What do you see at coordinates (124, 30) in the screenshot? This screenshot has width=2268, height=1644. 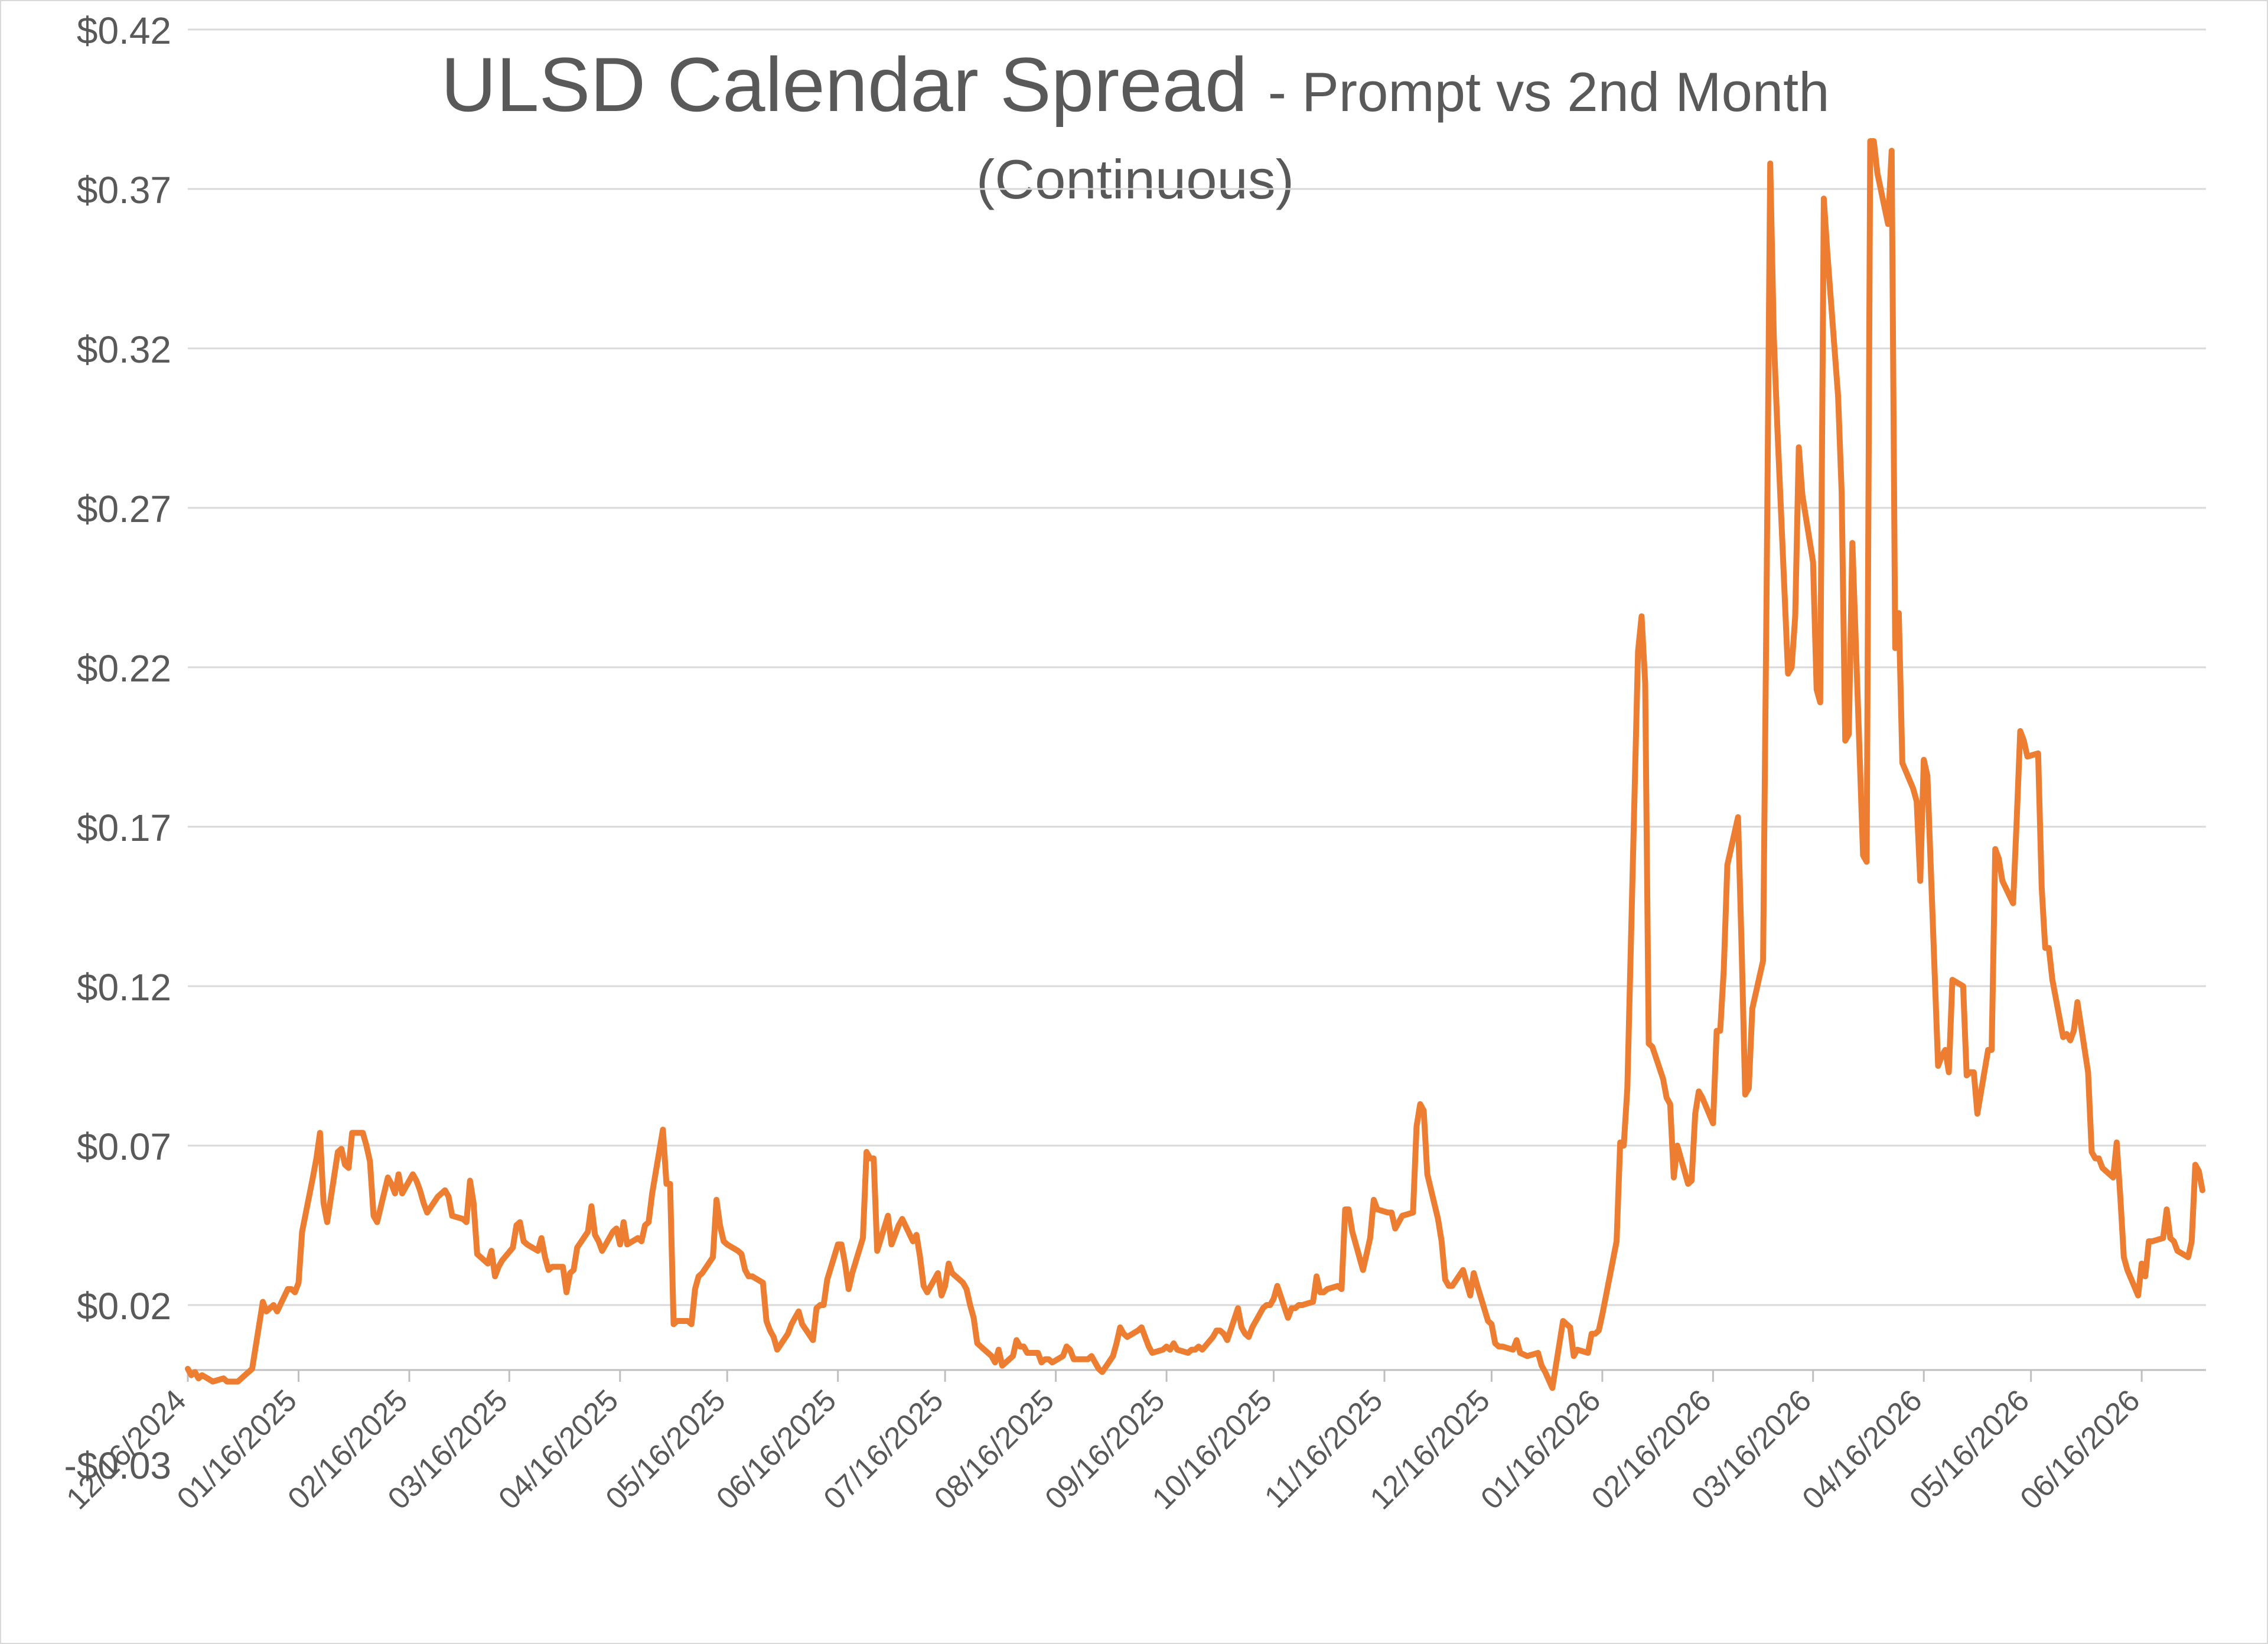 I see `y-tick-label: $0.42` at bounding box center [124, 30].